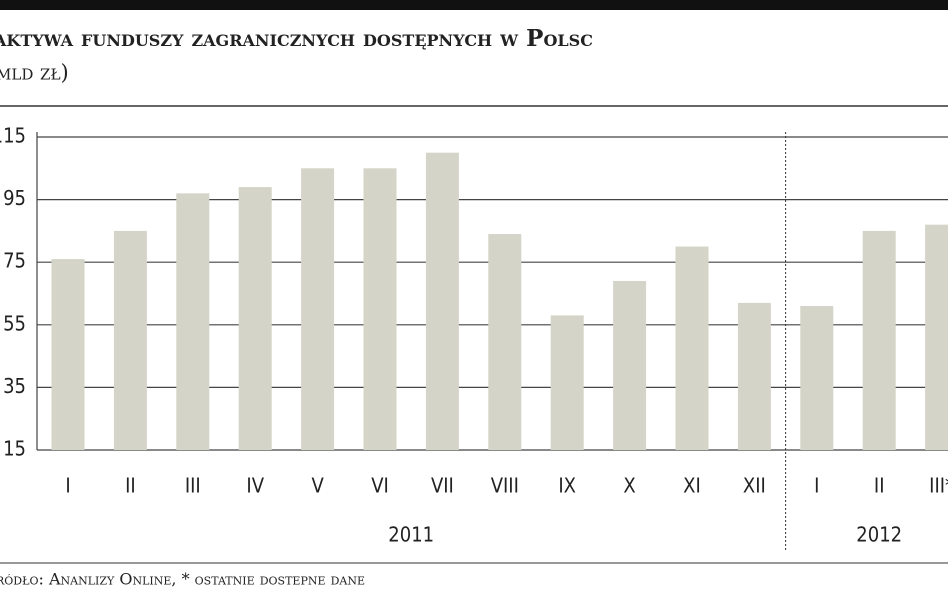 This screenshot has height=593, width=948. What do you see at coordinates (567, 486) in the screenshot?
I see `x-tick-label: IX` at bounding box center [567, 486].